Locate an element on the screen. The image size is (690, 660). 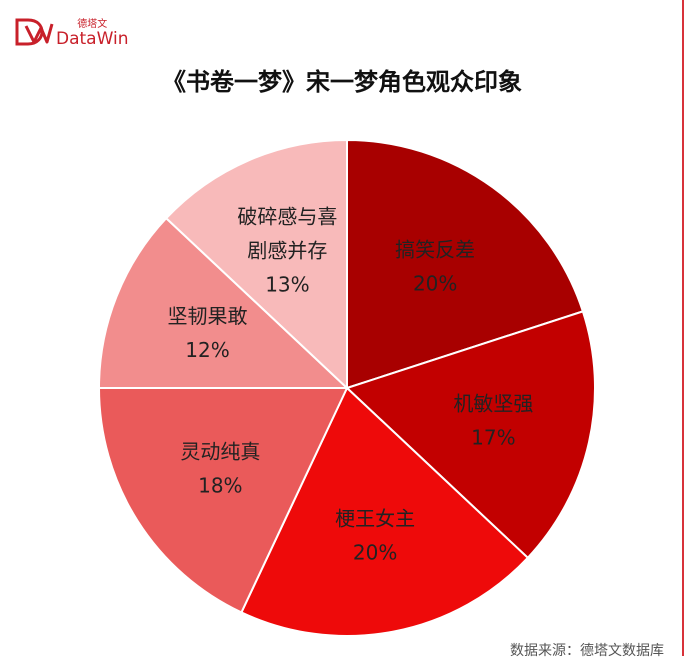
slice-label-5: 坚韧果敢 is located at coordinates (208, 316).